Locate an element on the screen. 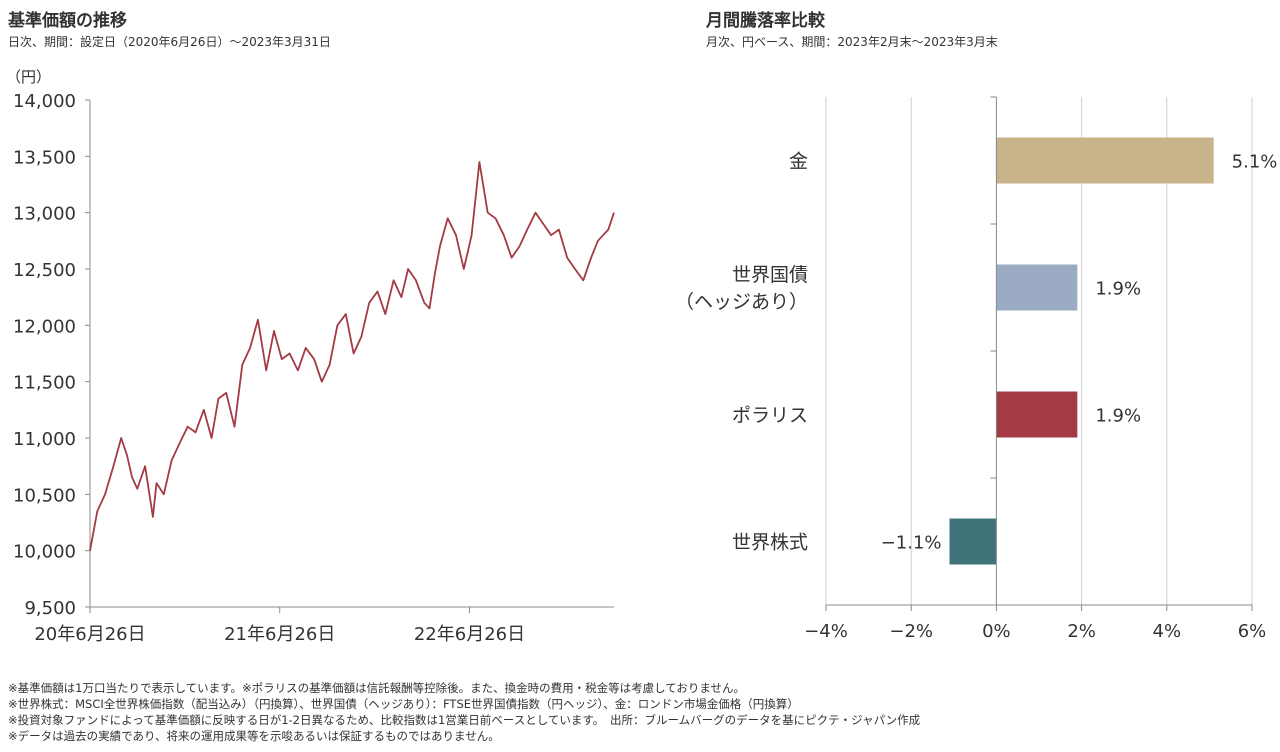 This screenshot has width=1280, height=752. x-tick-label: 0% is located at coordinates (996, 631).